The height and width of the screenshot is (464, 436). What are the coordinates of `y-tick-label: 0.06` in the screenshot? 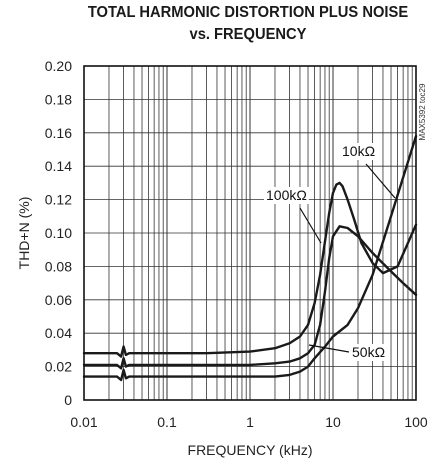 It's located at (58, 300).